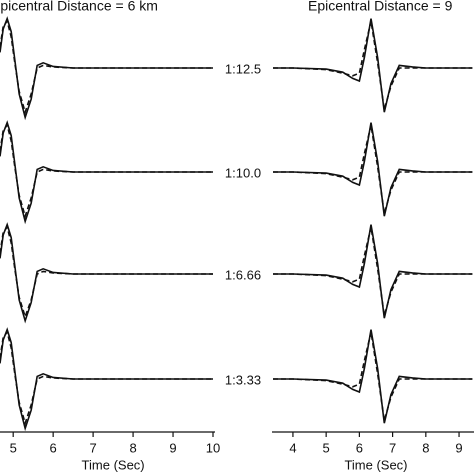  Describe the element at coordinates (243, 68) in the screenshot. I see `row-label: 1:12.5` at that location.